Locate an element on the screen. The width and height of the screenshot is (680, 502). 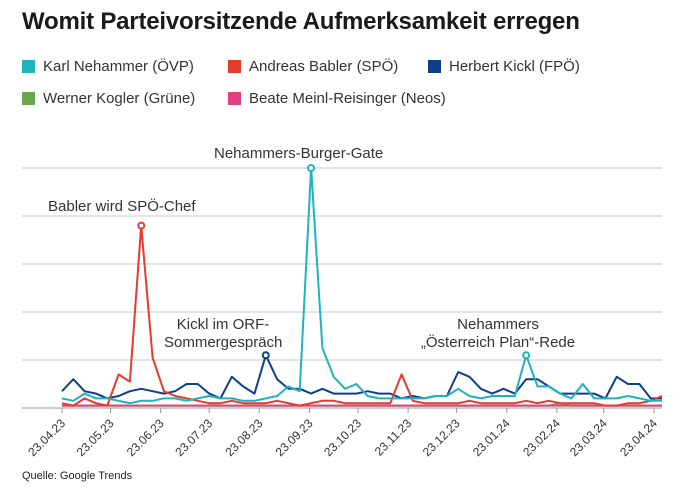
annotation-babler-spoe-chef: Babler wird SPÖ-Chef is located at coordinates (122, 207).